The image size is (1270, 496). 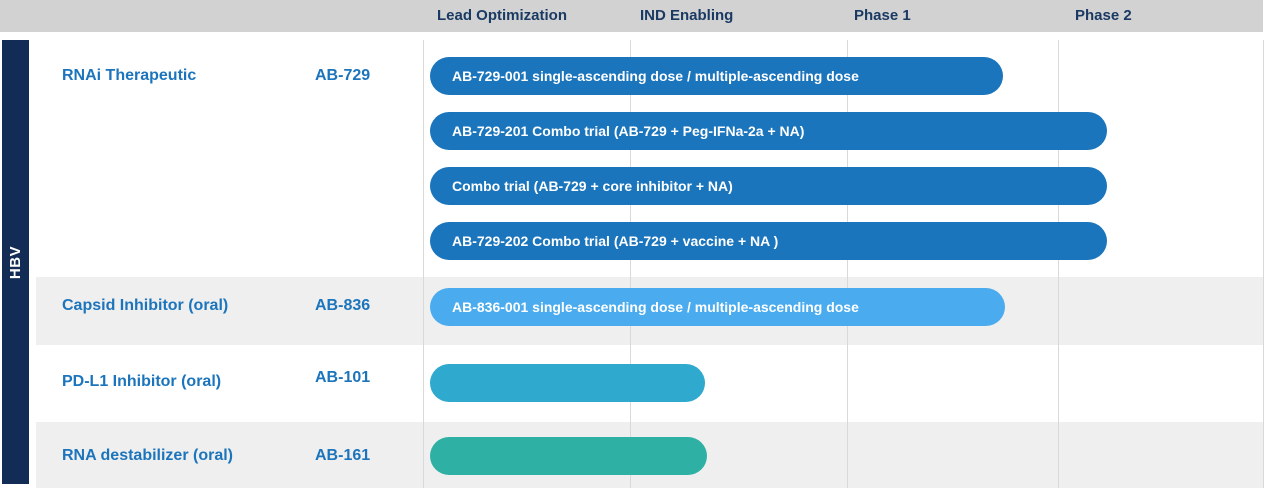 I want to click on hbv-group-label: HBV, so click(x=16, y=262).